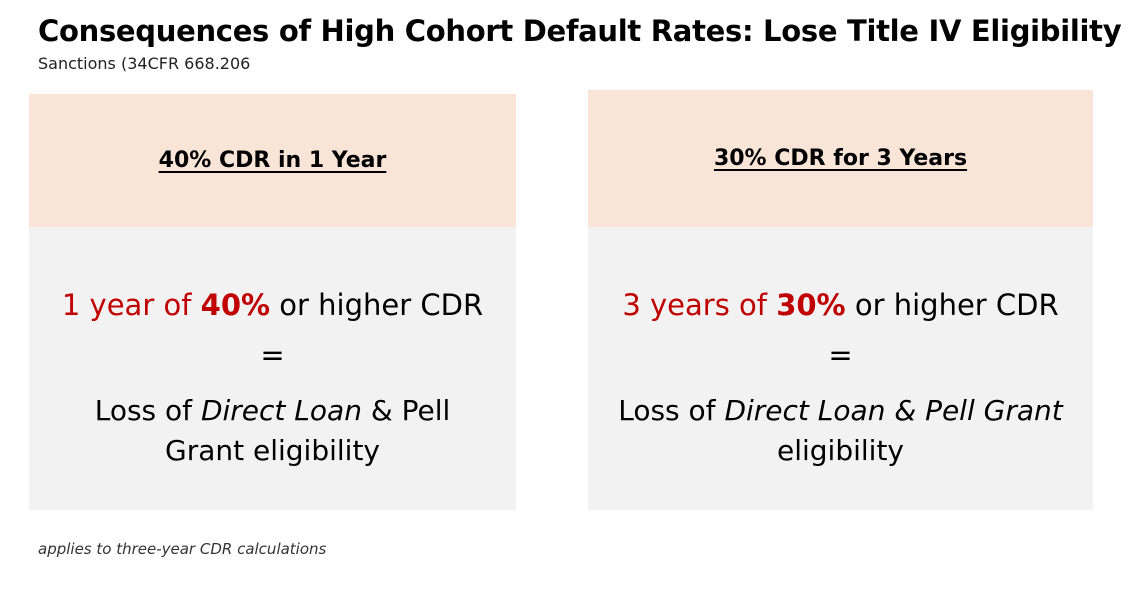 The height and width of the screenshot is (593, 1135). What do you see at coordinates (281, 410) in the screenshot?
I see `loss-italic: Direct Loan` at bounding box center [281, 410].